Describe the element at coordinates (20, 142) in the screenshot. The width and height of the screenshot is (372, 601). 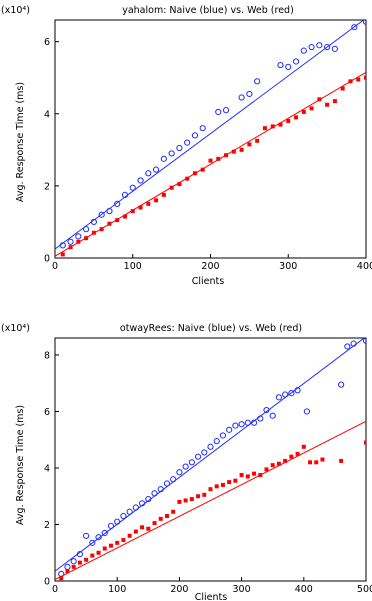
I see `y-axis-label: Avg. Response Time (ms)` at that location.